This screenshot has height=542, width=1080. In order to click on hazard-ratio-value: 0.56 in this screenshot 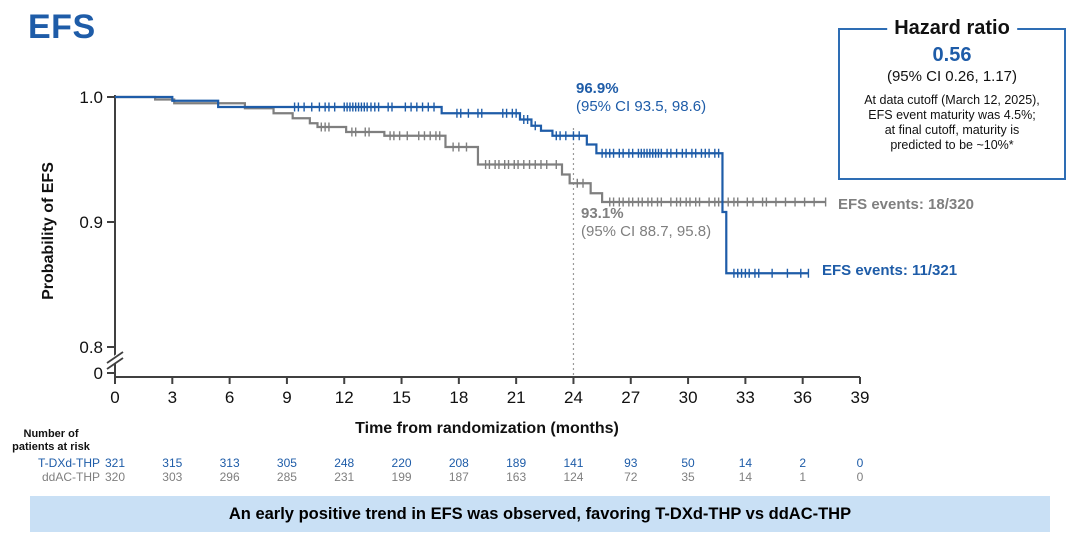, I will do `click(952, 55)`.